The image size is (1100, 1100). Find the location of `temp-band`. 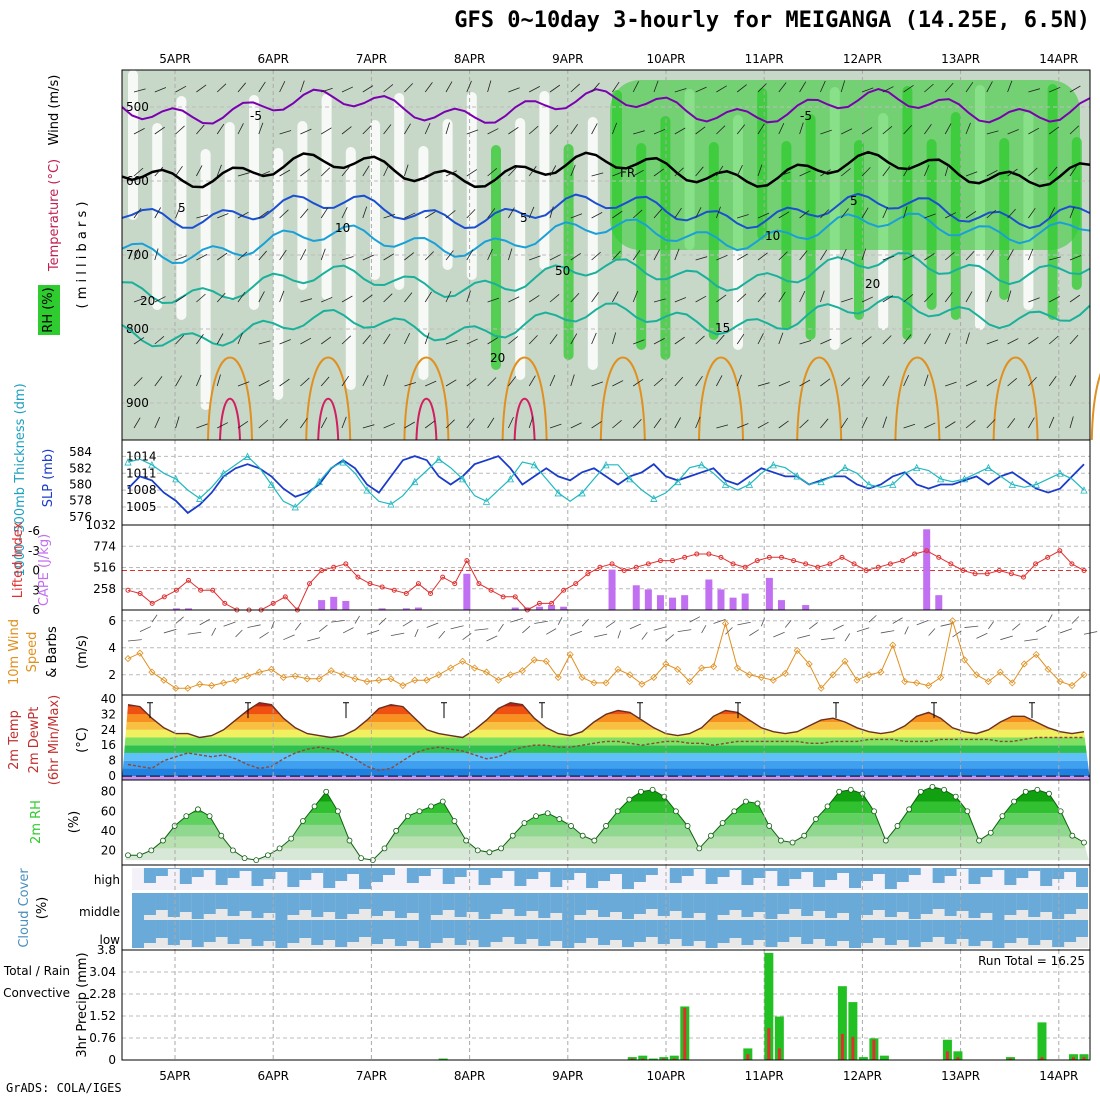

temp-band is located at coordinates (606, 710).